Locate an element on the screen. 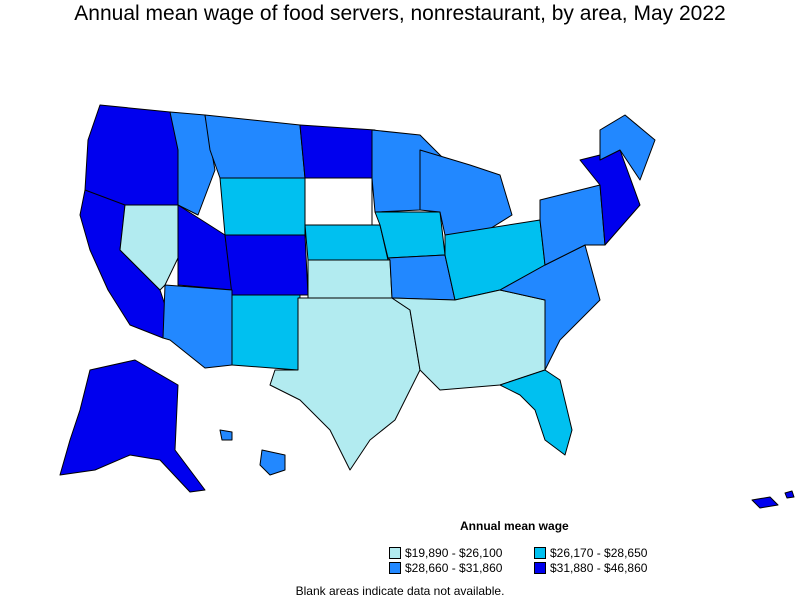 This screenshot has width=800, height=600. region-wyoming is located at coordinates (262, 206).